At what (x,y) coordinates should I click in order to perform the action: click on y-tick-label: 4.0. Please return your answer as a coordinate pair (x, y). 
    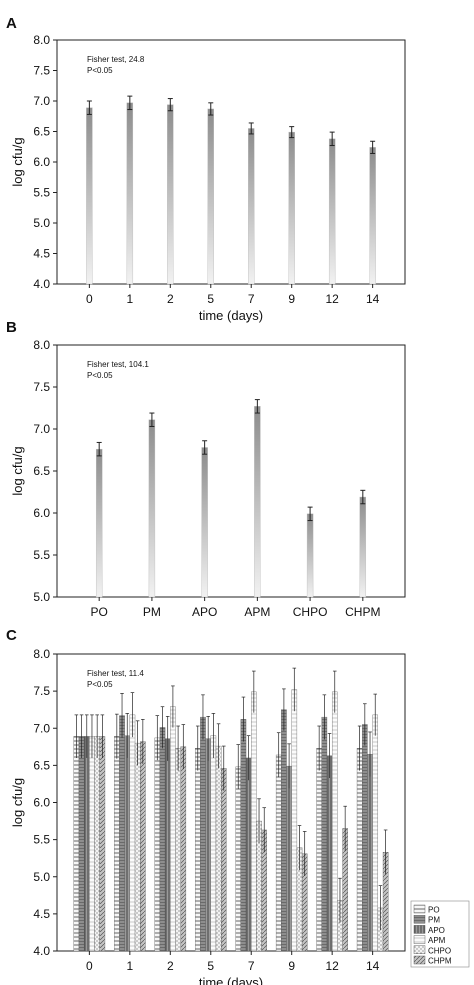
    Looking at the image, I should click on (41, 951).